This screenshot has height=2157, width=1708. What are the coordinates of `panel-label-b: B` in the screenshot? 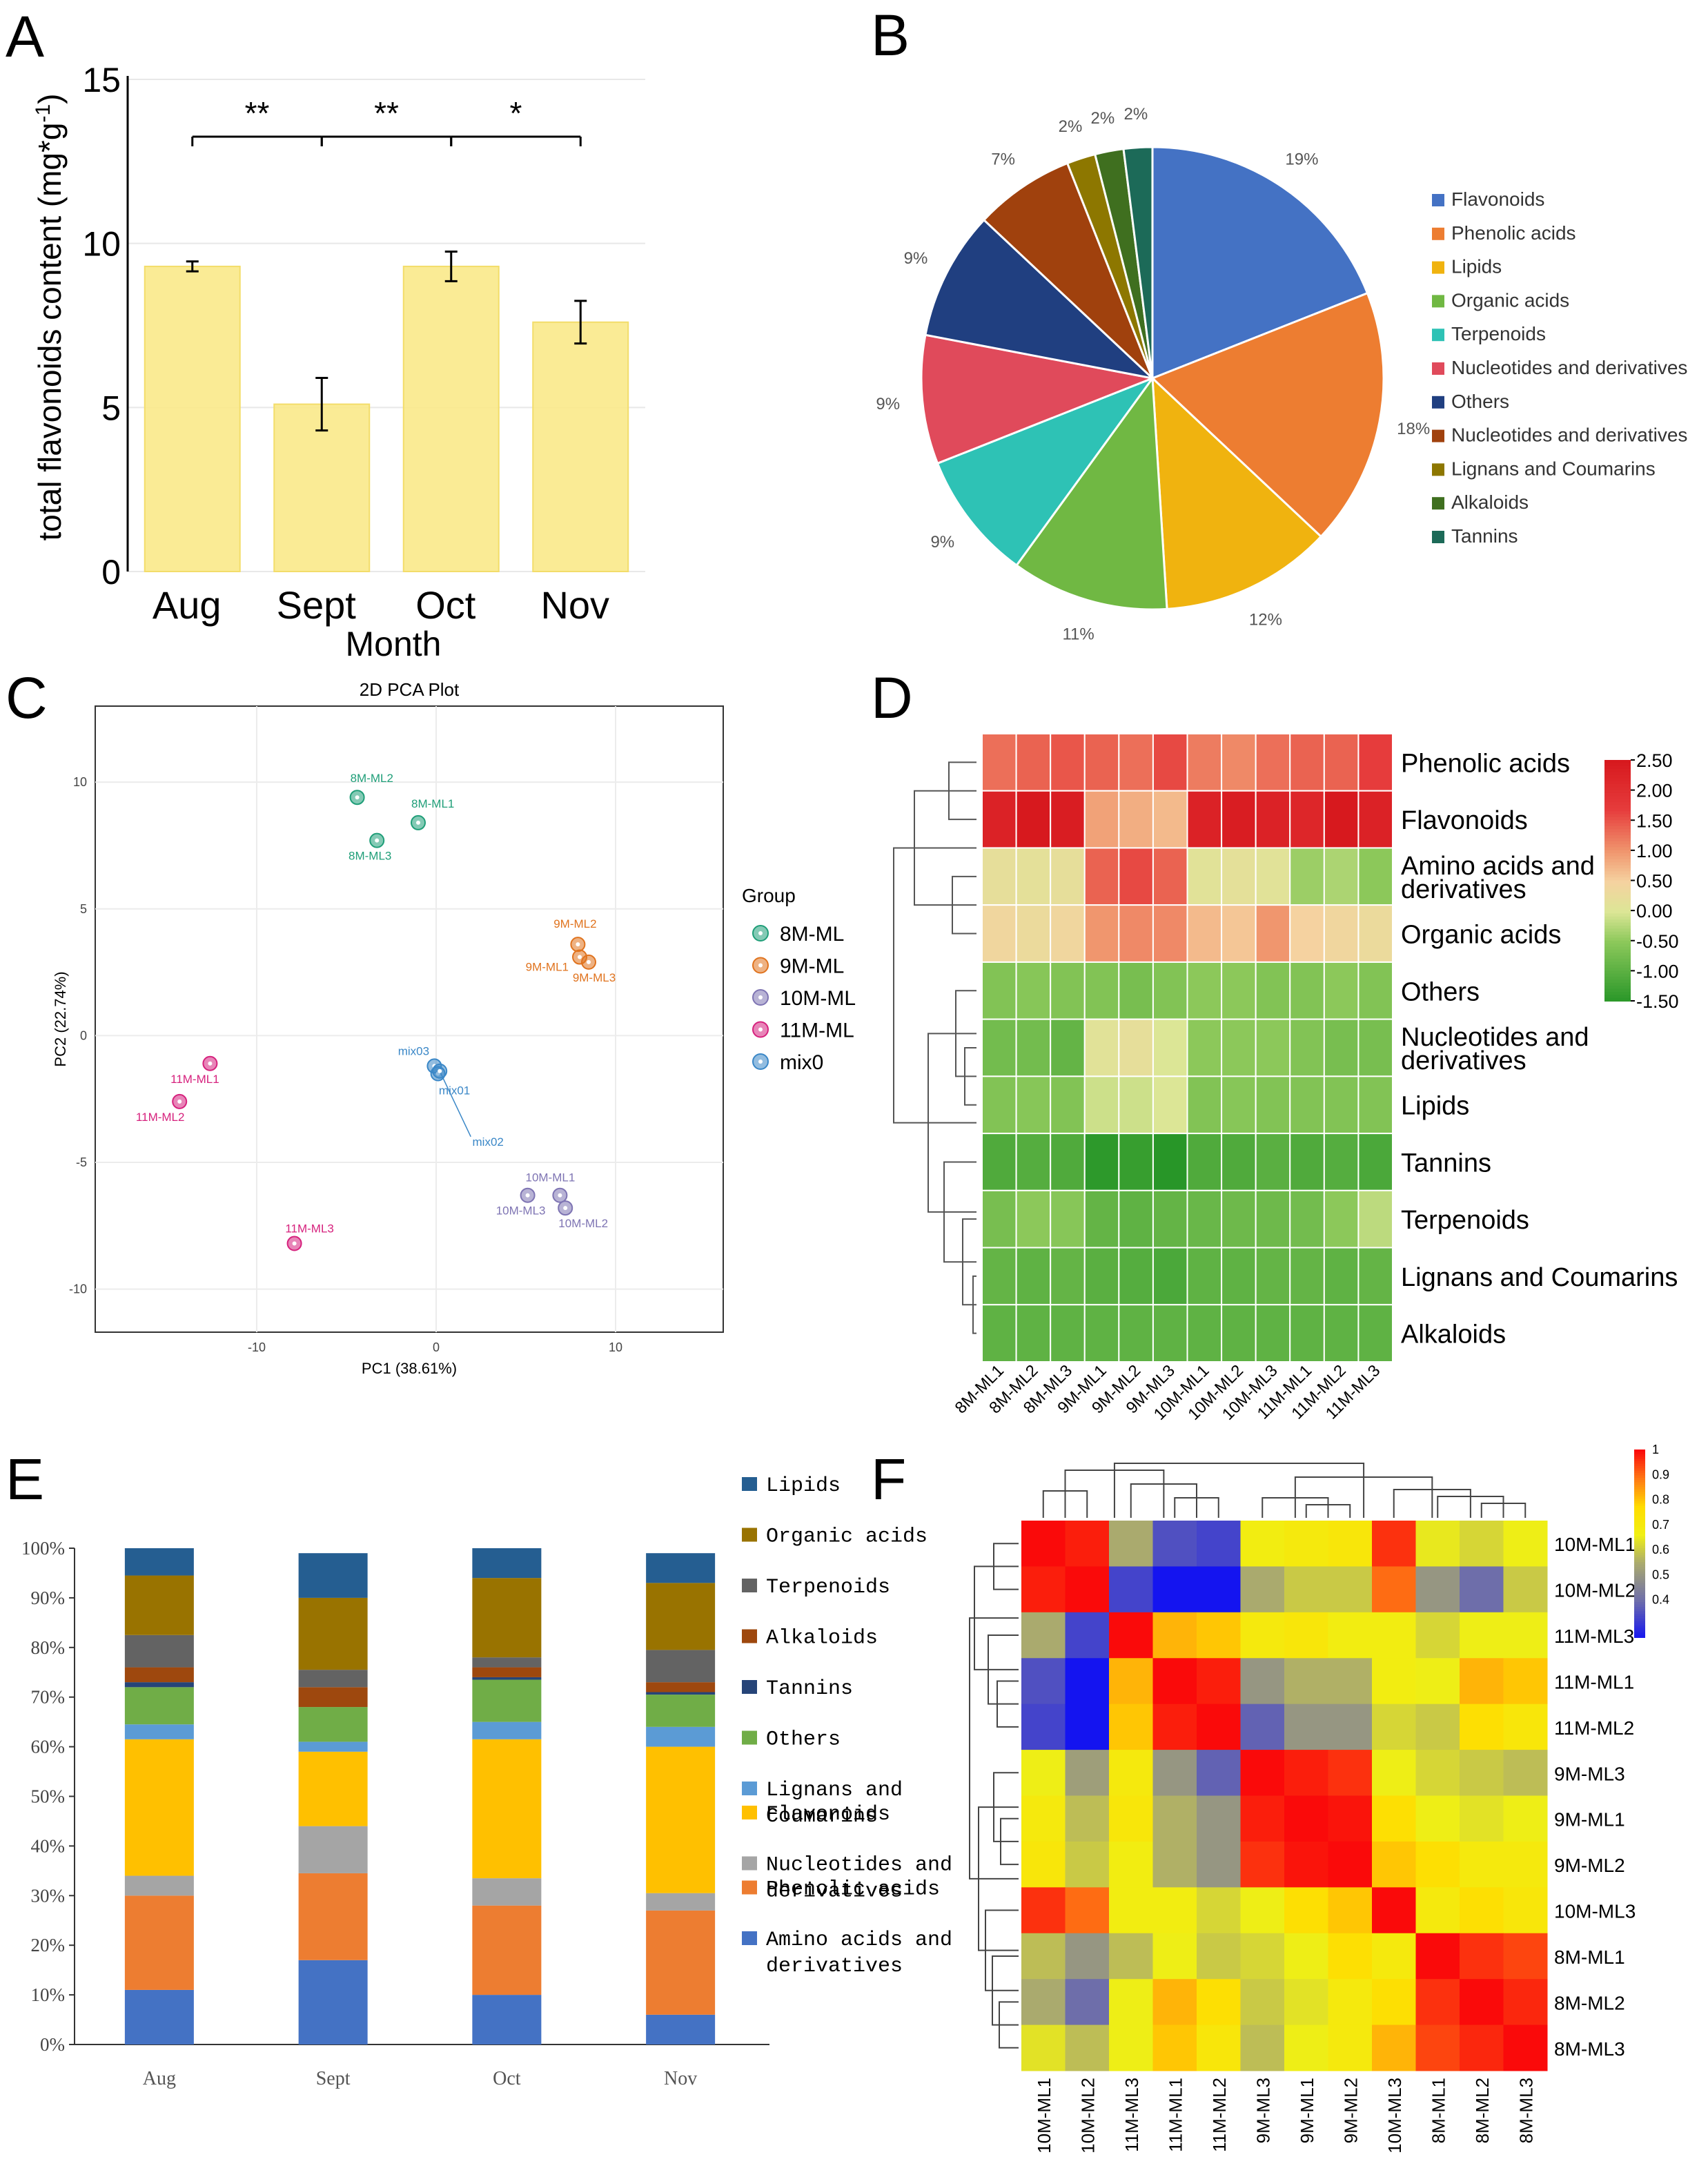 It's located at (891, 35).